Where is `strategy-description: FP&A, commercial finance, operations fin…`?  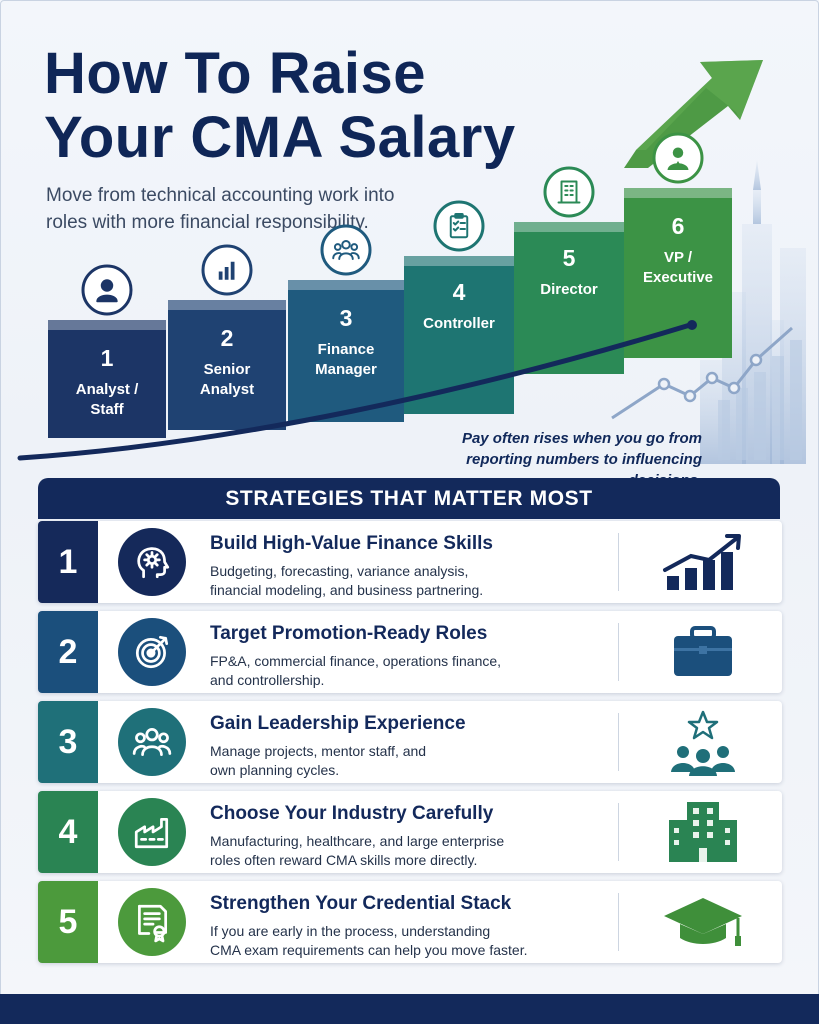
strategy-description: FP&A, commercial finance, operations fin… is located at coordinates (420, 671).